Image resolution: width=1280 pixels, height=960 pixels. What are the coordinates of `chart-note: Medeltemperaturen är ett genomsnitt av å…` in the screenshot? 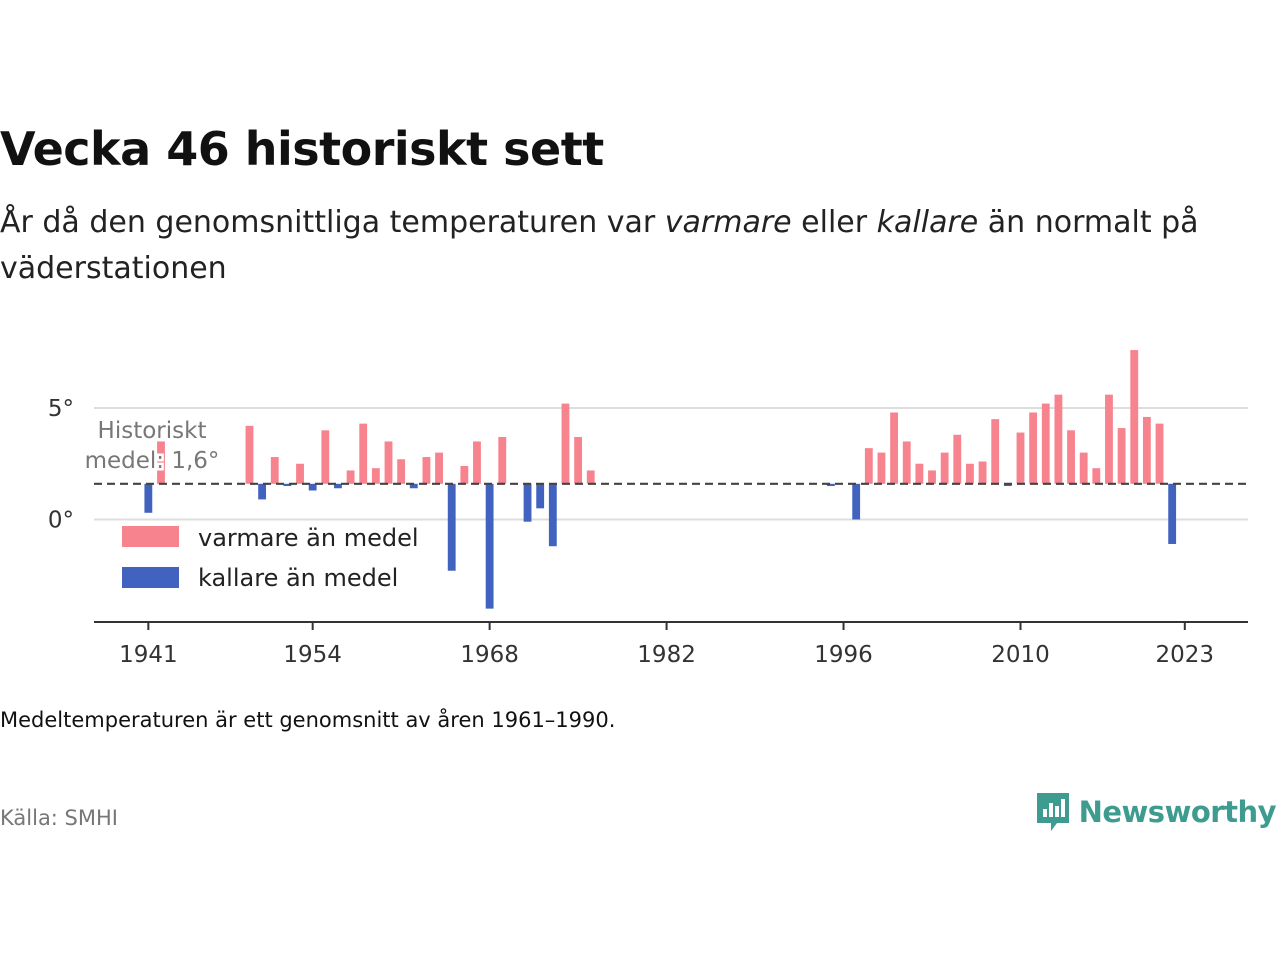 It's located at (308, 720).